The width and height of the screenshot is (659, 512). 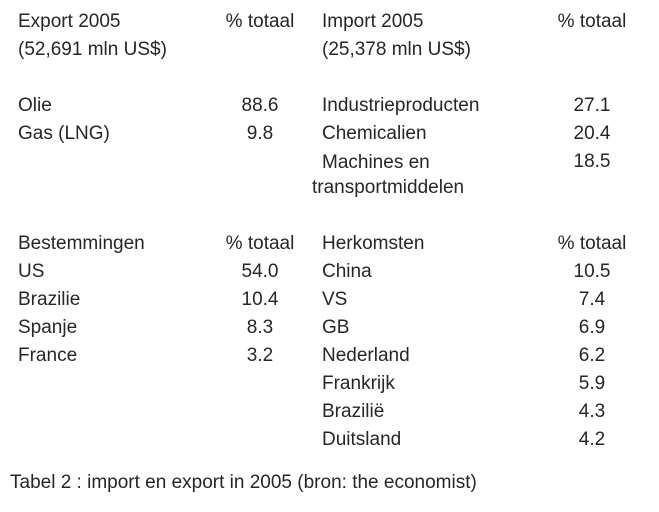 I want to click on export-row-value: 88.6, so click(x=260, y=105).